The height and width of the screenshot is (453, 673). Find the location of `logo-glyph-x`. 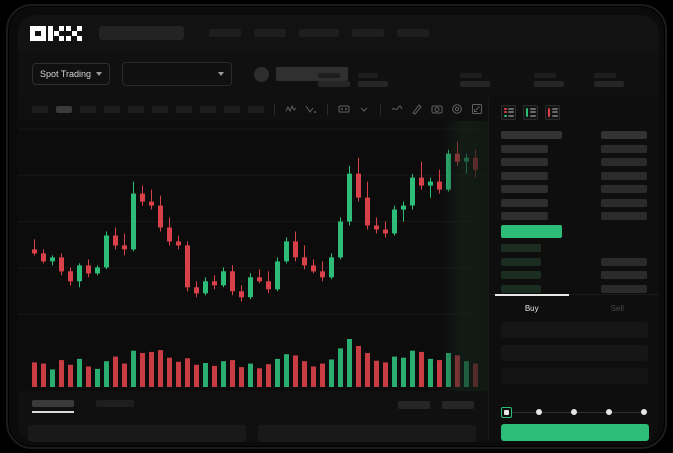

logo-glyph-x is located at coordinates (74, 33).